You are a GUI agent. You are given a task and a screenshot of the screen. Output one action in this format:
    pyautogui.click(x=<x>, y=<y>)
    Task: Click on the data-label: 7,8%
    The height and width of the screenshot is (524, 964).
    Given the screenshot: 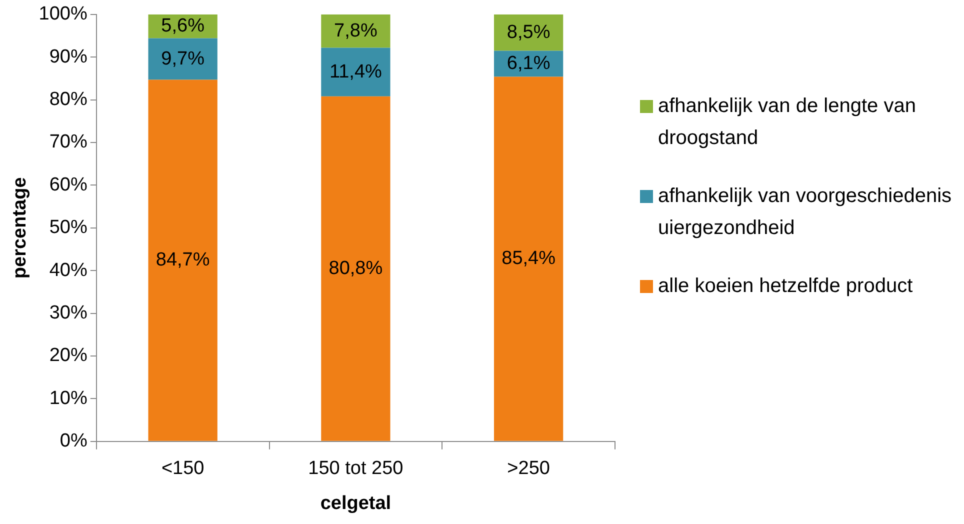 What is the action you would take?
    pyautogui.click(x=356, y=31)
    